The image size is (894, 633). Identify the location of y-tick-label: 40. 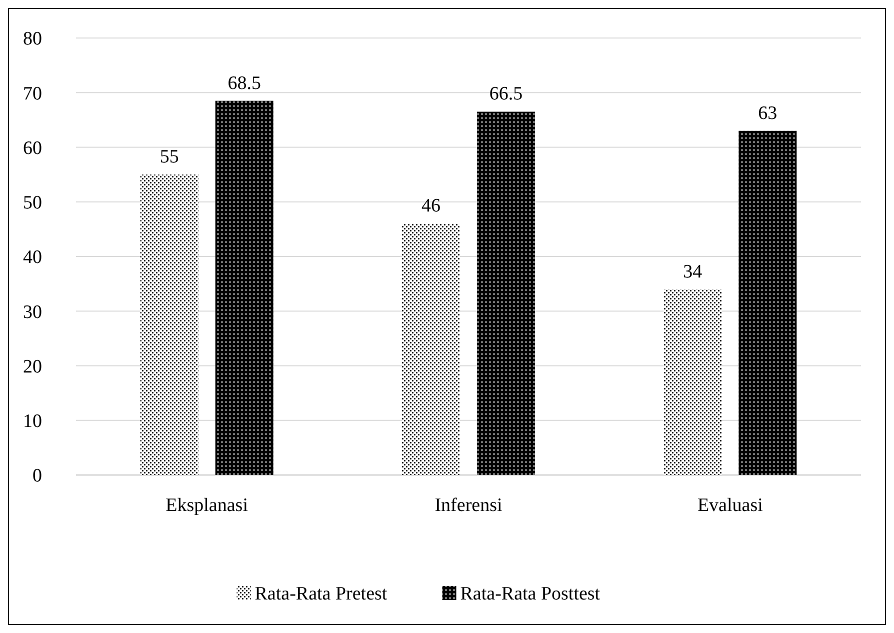
(32, 257).